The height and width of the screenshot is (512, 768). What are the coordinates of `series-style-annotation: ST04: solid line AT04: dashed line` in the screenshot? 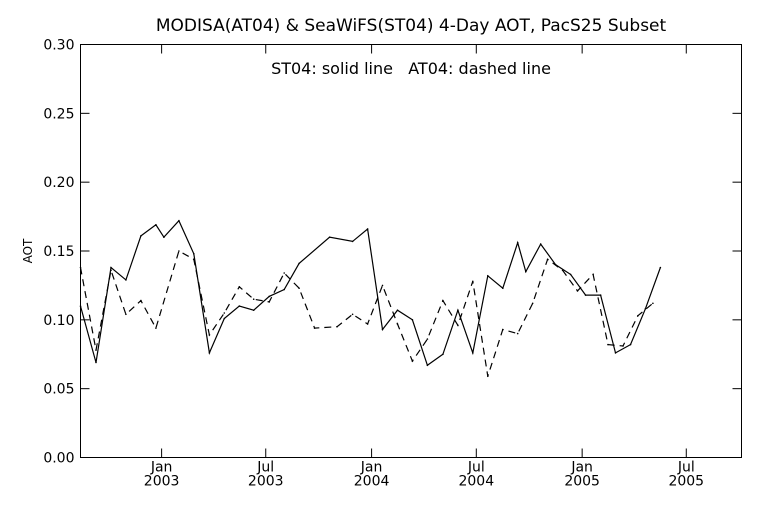 It's located at (411, 68).